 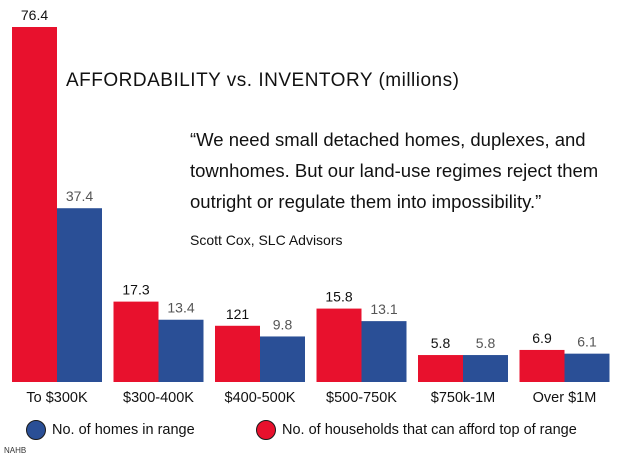 What do you see at coordinates (266, 430) in the screenshot?
I see `legend-swatch-households` at bounding box center [266, 430].